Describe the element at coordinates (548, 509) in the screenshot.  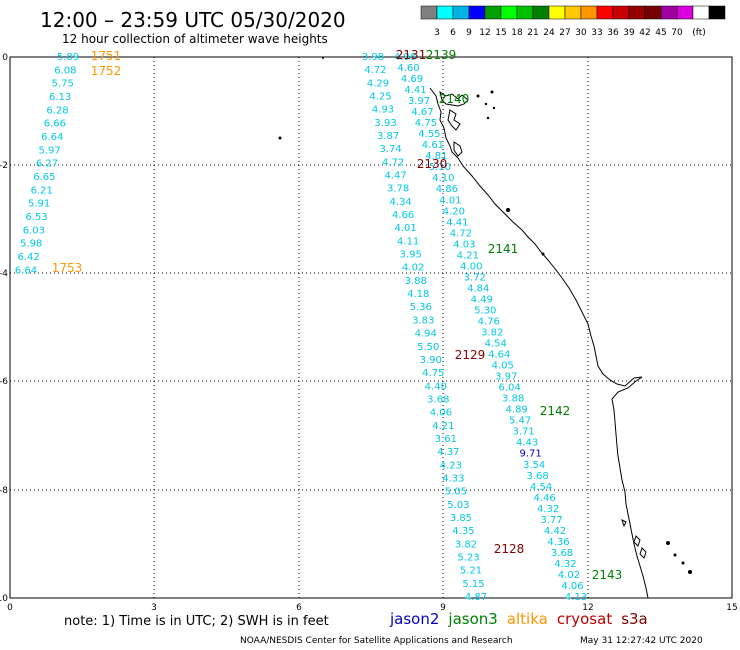
I see `wave-height-value: 4.32` at that location.